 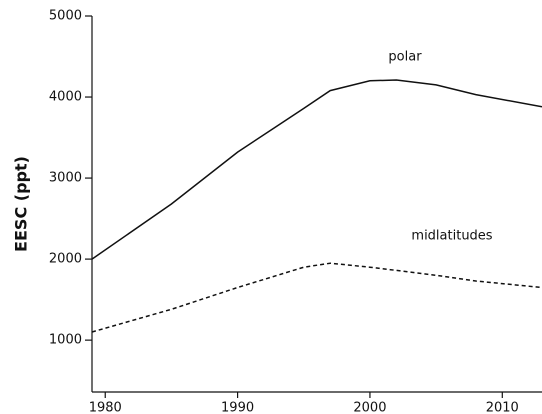 I want to click on series-label: midlatitudes, so click(x=451, y=236).